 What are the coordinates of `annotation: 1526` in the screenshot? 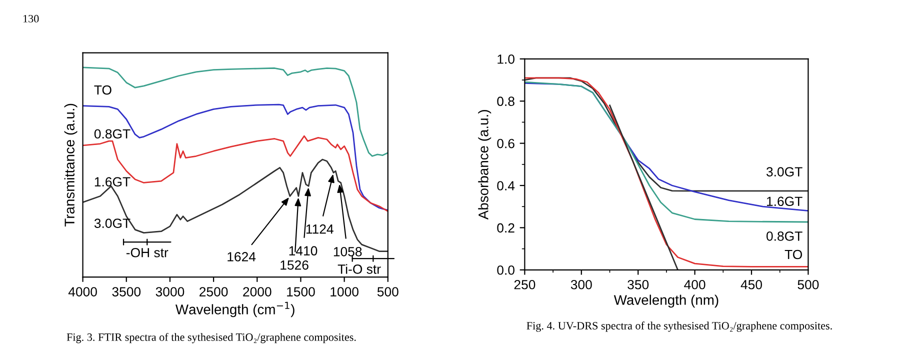 It's located at (294, 265).